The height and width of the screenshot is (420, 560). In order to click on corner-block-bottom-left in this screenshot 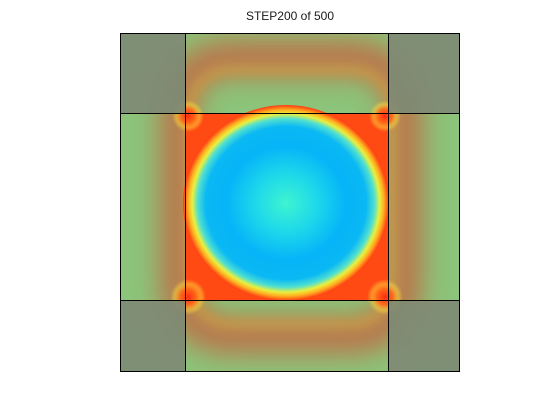, I will do `click(152, 336)`.